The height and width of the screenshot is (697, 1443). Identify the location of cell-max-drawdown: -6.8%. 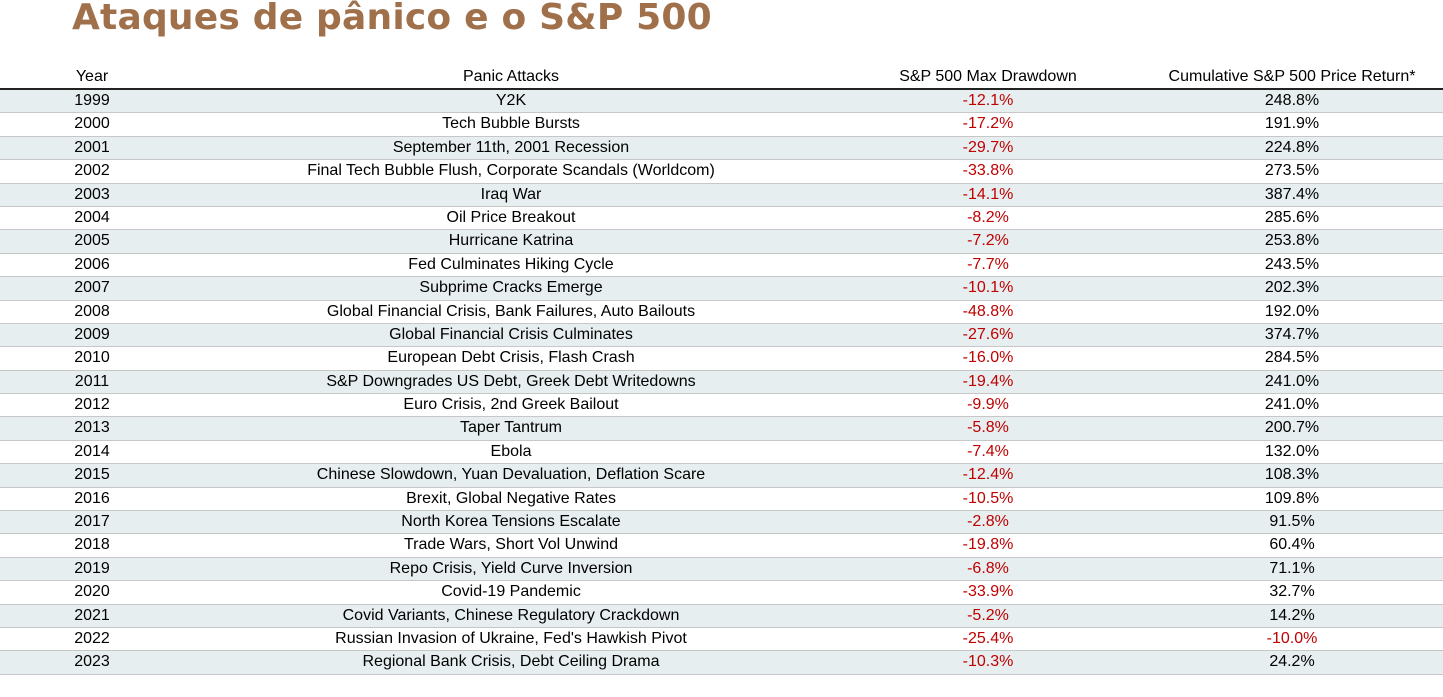
(988, 568).